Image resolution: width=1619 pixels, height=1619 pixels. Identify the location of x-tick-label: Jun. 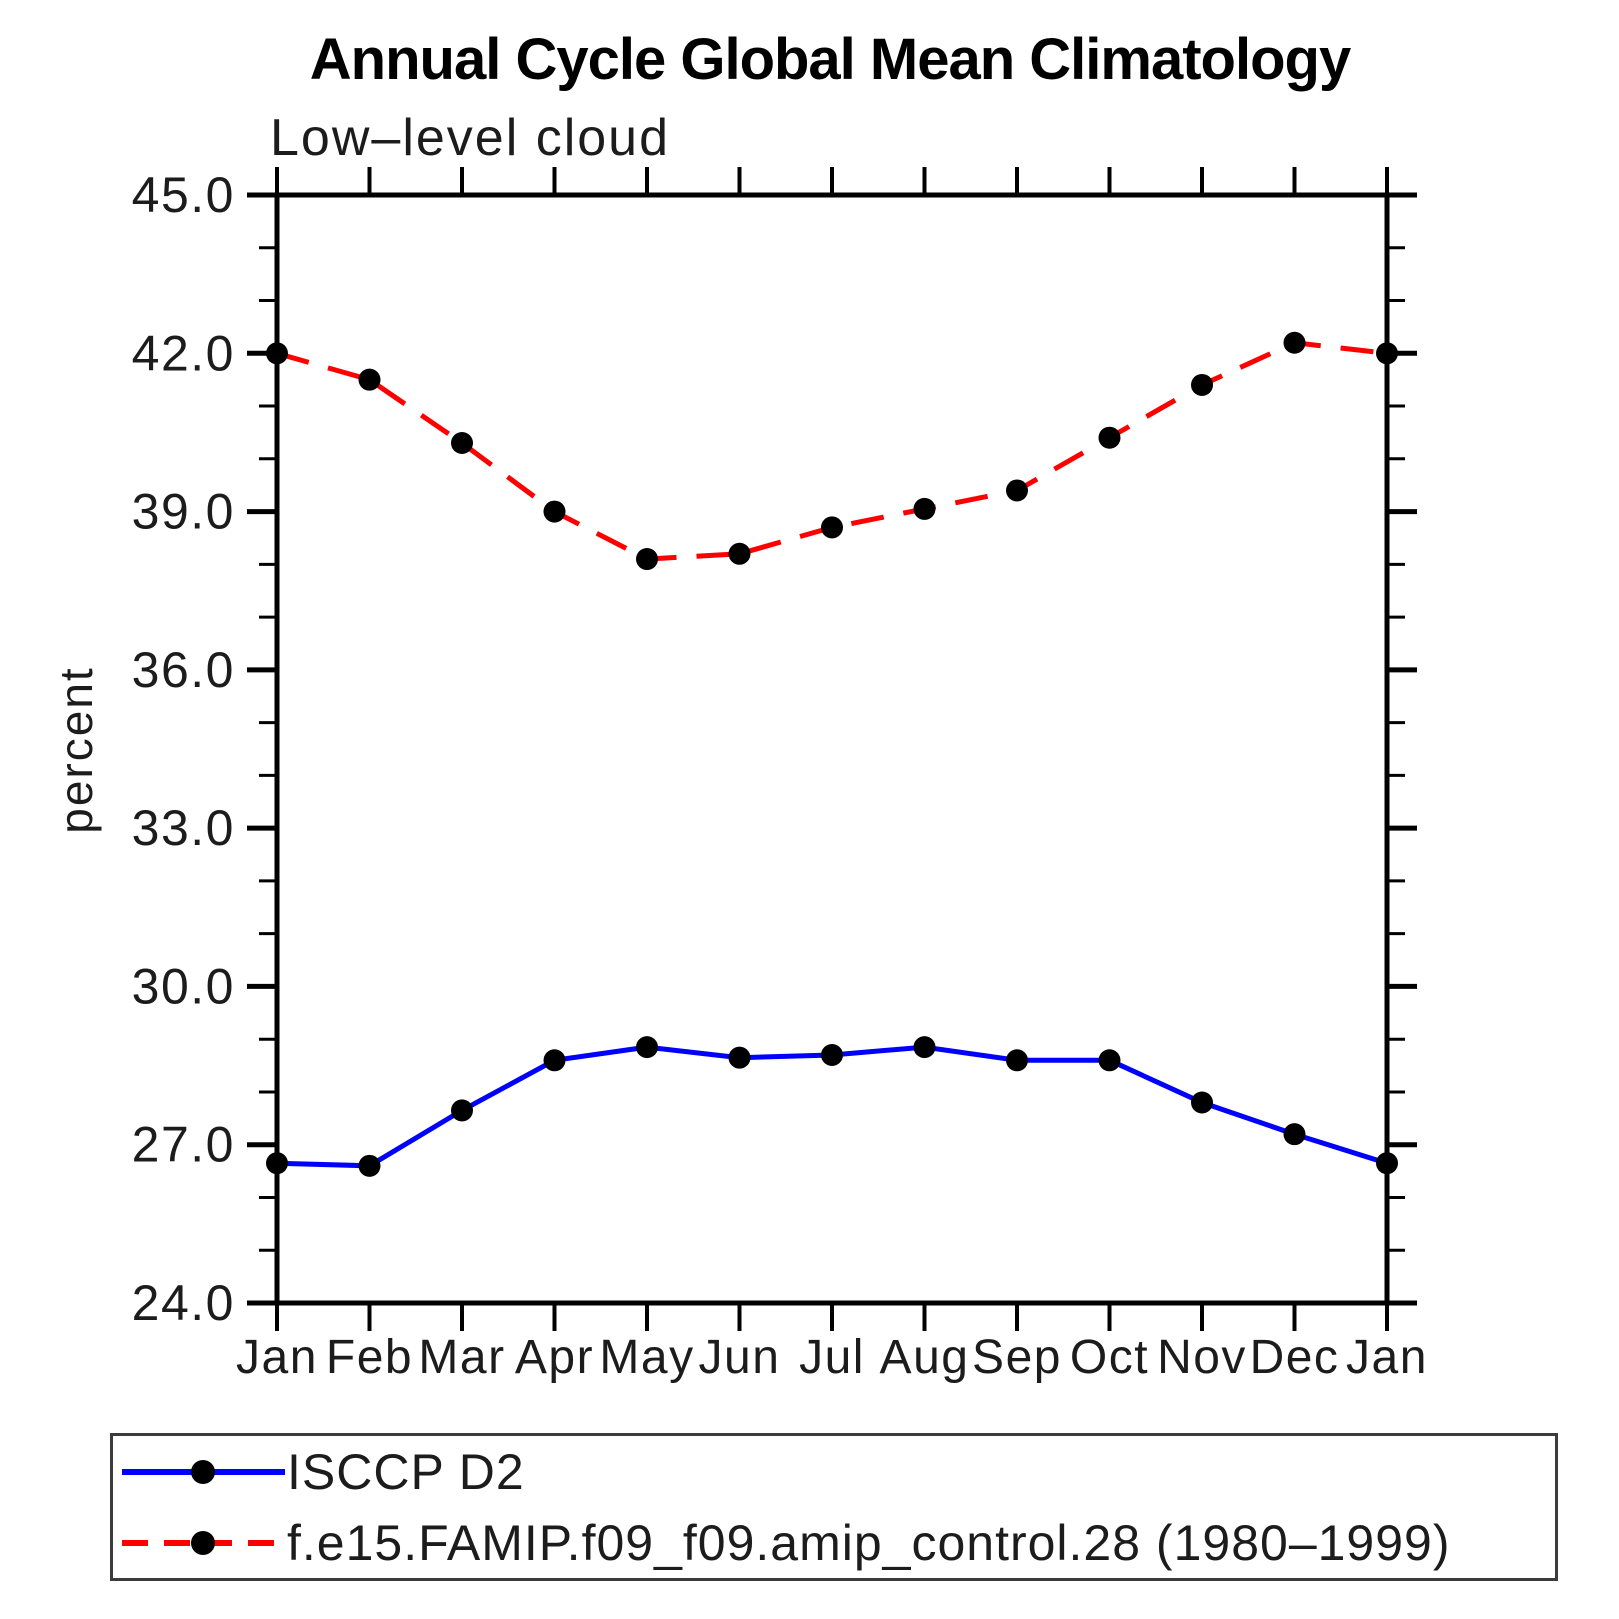
(740, 1357).